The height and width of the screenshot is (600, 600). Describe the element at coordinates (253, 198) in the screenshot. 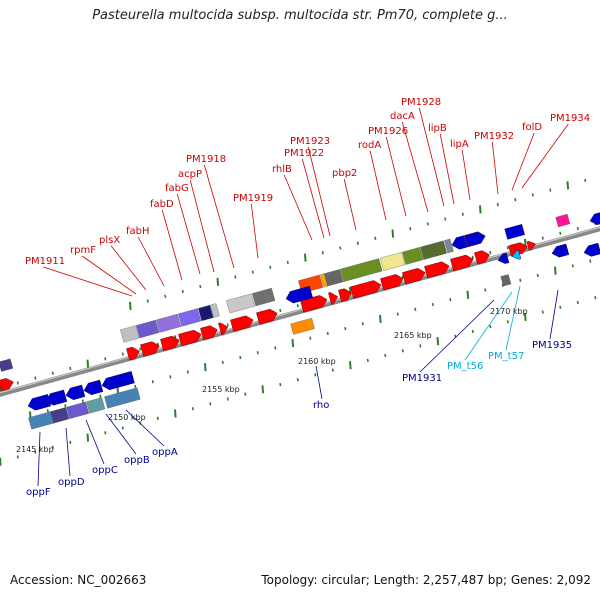

I see `forward-gene-label: PM1919` at that location.